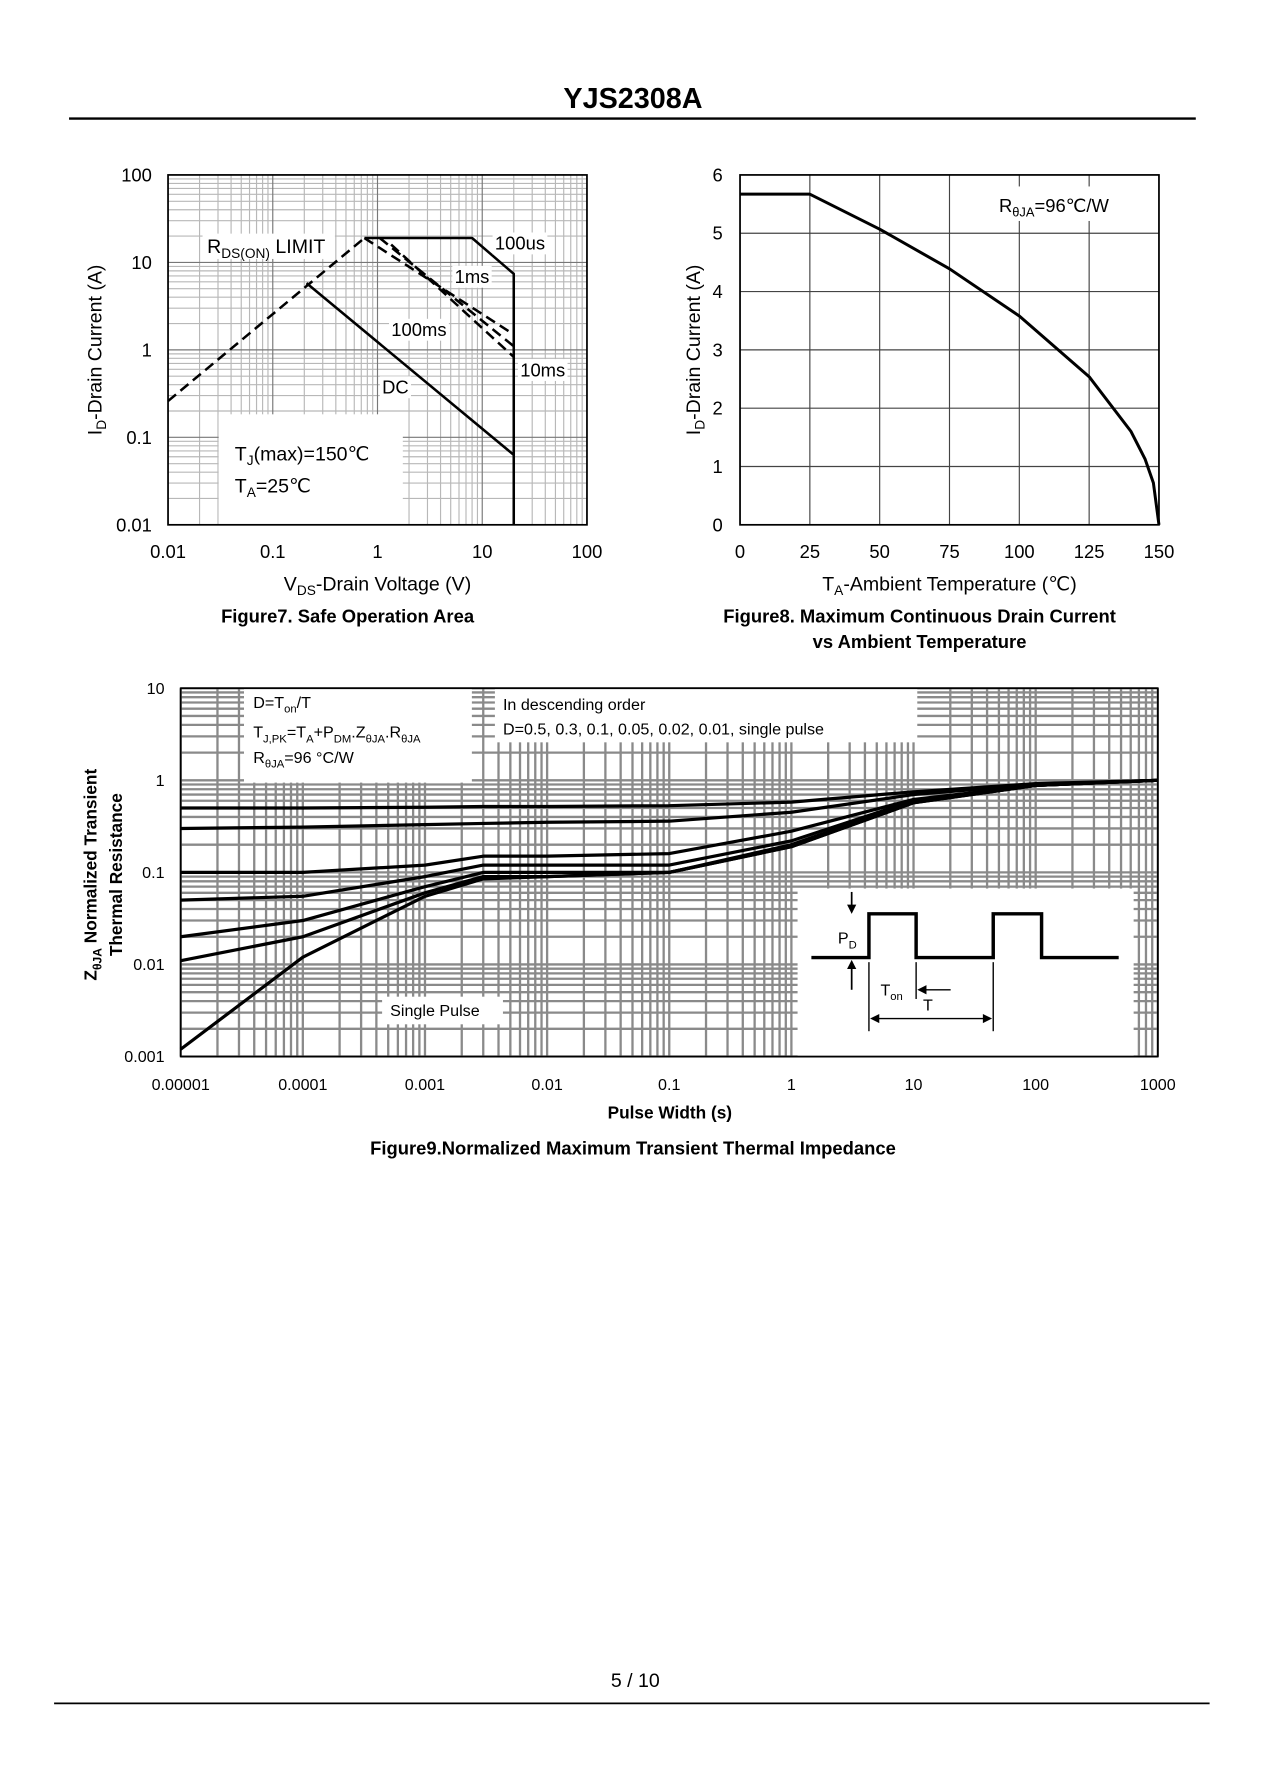 The image size is (1266, 1790). I want to click on pulse-diagram, so click(965, 961).